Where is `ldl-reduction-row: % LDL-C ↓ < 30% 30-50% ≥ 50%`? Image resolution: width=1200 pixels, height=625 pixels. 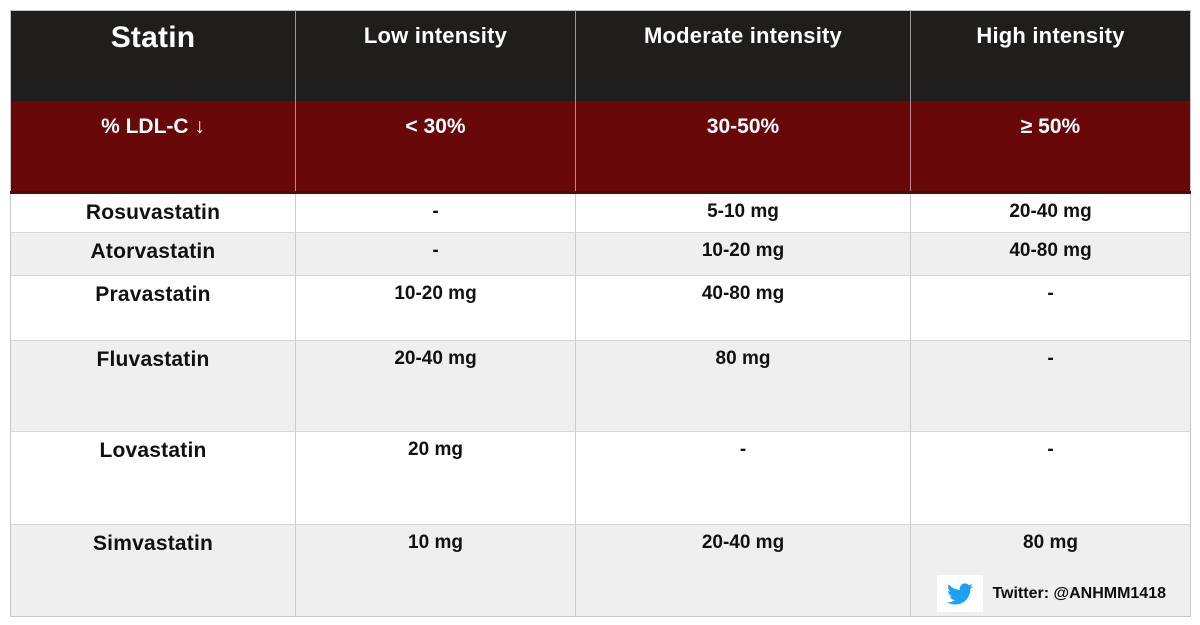
ldl-reduction-row: % LDL-C ↓ < 30% 30-50% ≥ 50% is located at coordinates (600, 147).